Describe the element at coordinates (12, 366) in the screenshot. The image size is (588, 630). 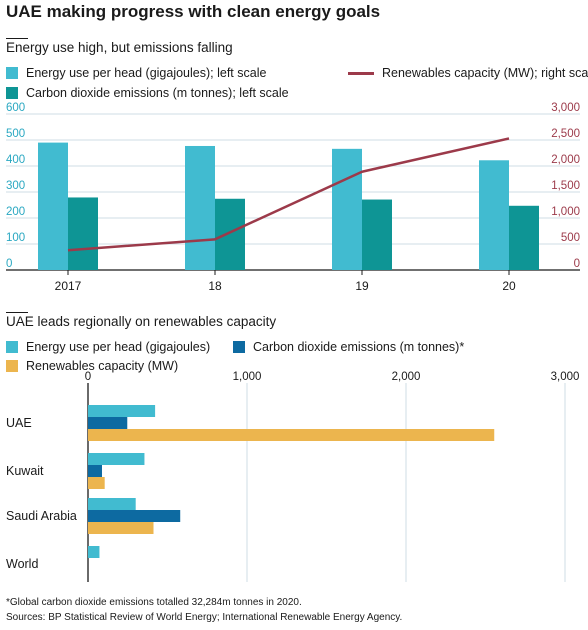
I see `renewables-swatch` at that location.